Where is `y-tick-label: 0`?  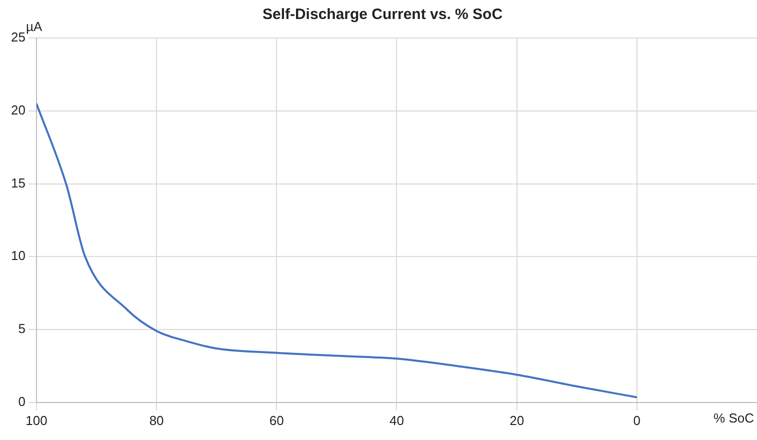
y-tick-label: 0 is located at coordinates (22, 401).